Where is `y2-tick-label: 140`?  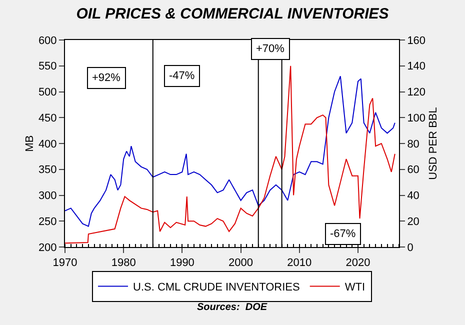 y2-tick-label: 140 is located at coordinates (416, 66).